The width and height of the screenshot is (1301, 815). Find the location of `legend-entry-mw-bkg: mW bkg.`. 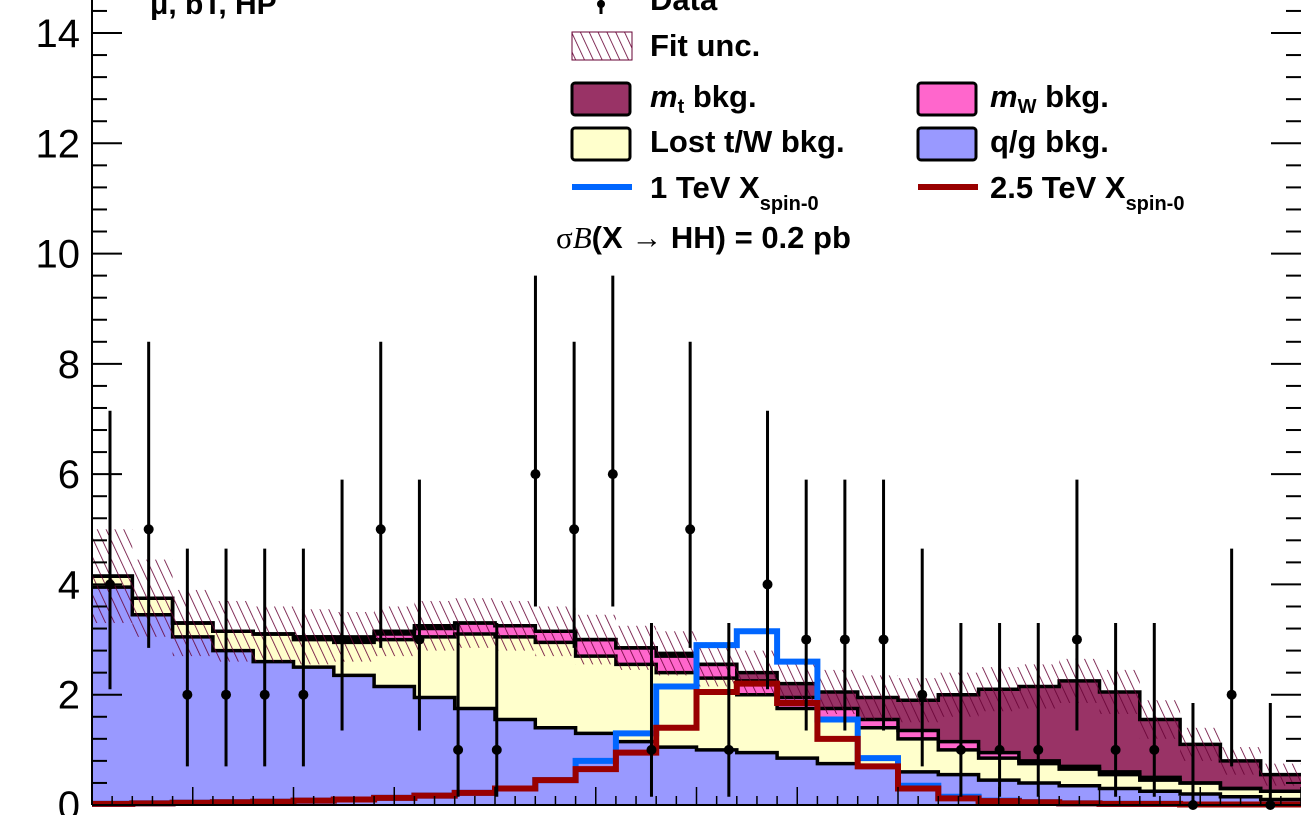

legend-entry-mw-bkg: mW bkg. is located at coordinates (1012, 98).